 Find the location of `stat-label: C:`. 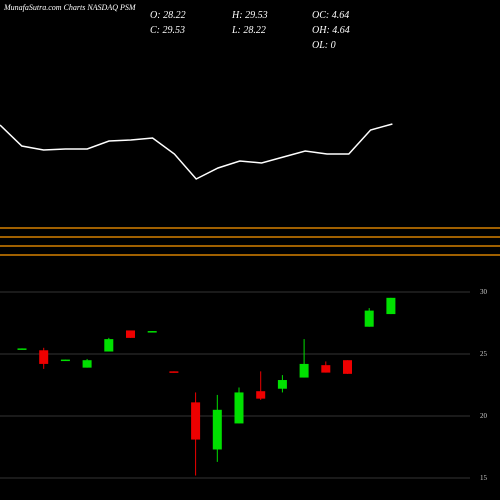

stat-label: C: is located at coordinates (155, 30).